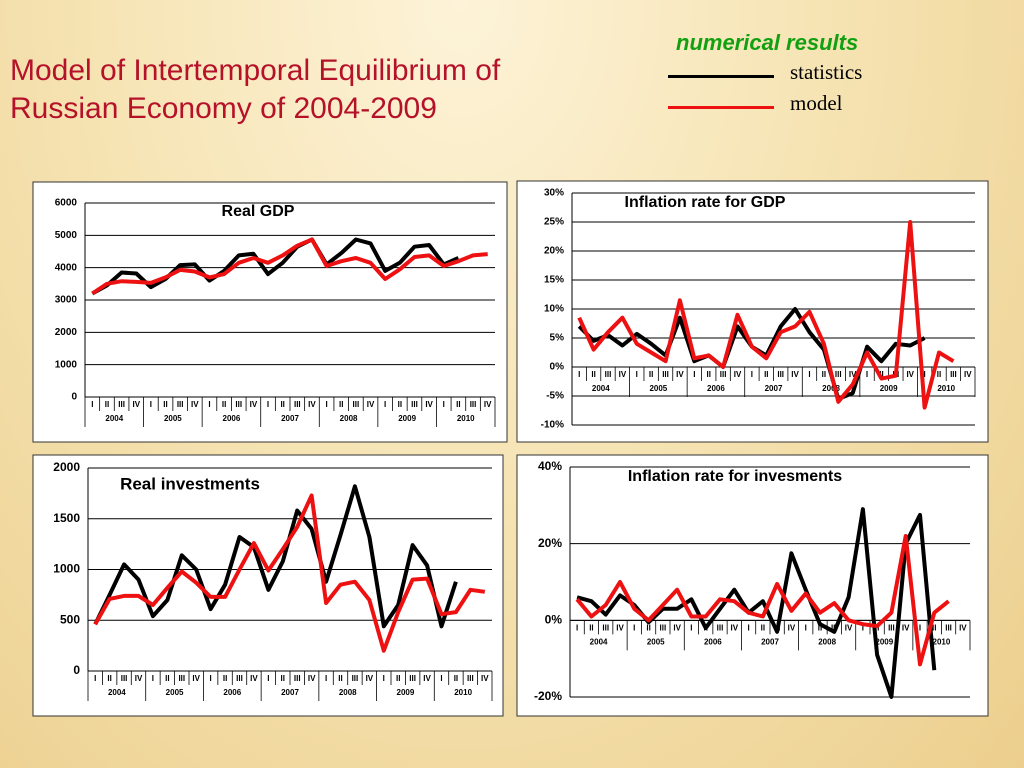  Describe the element at coordinates (66, 518) in the screenshot. I see `y-tick-label: 1500` at that location.